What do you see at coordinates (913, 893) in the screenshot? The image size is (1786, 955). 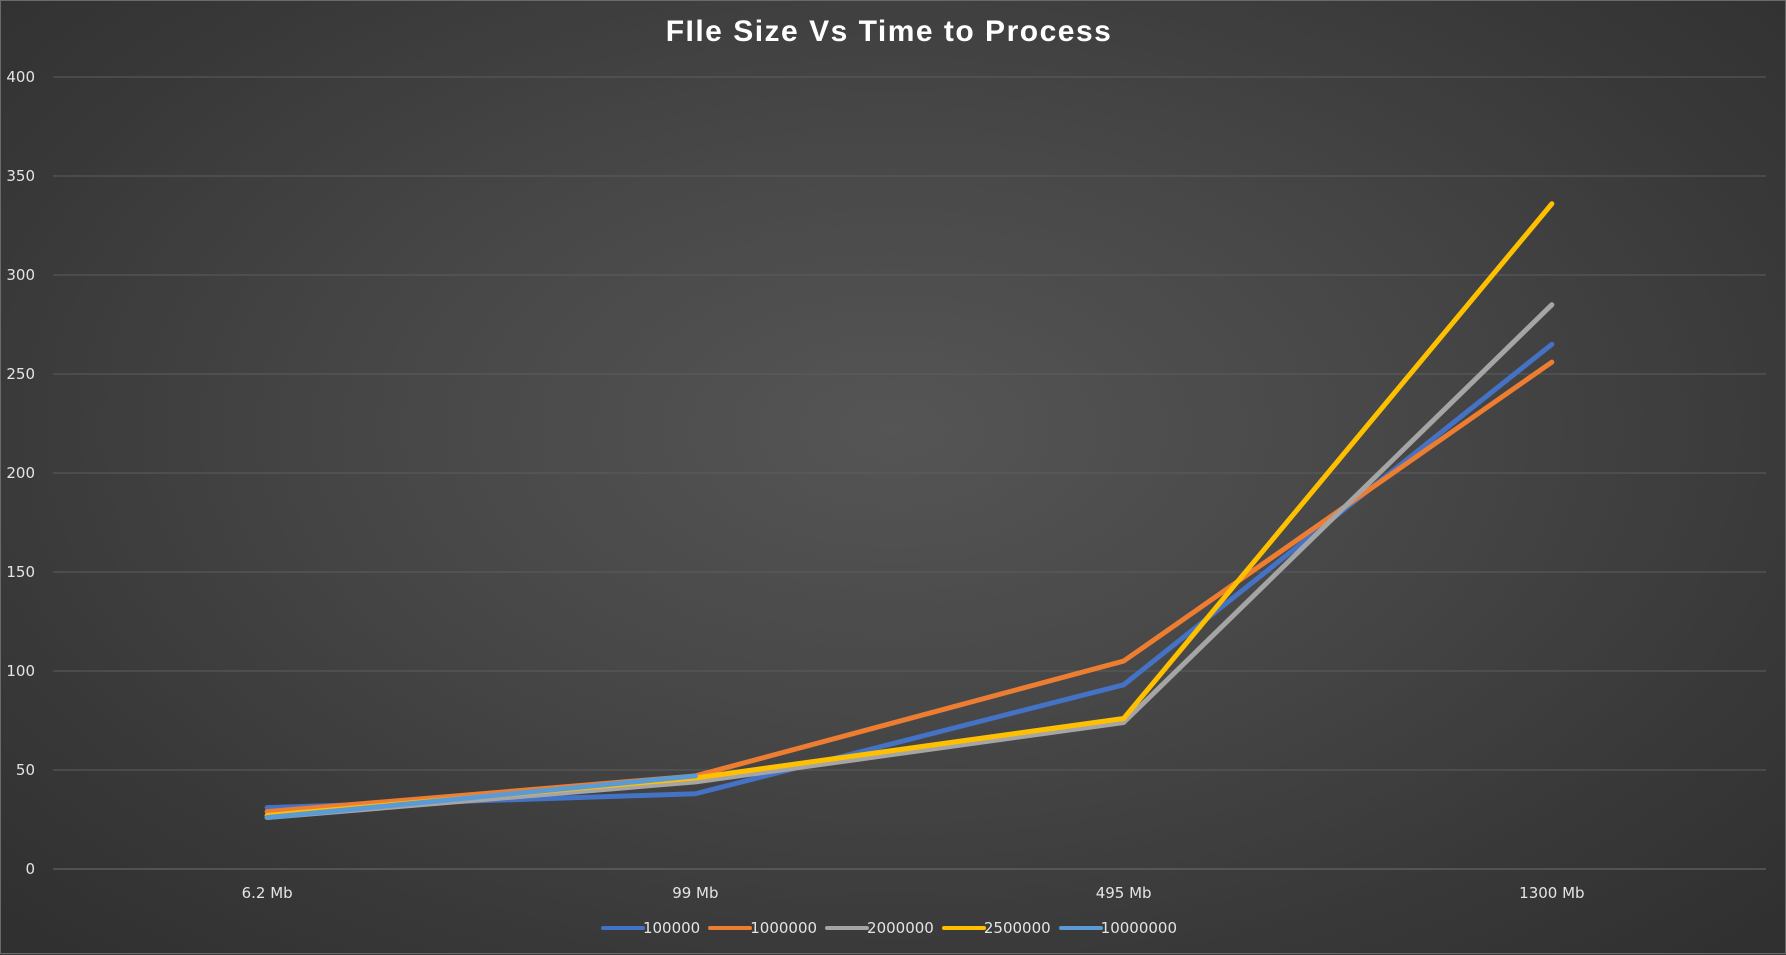 I see `x-axis-ticks: 6.2 Mb 99 Mb 495 Mb 1300 Mb` at bounding box center [913, 893].